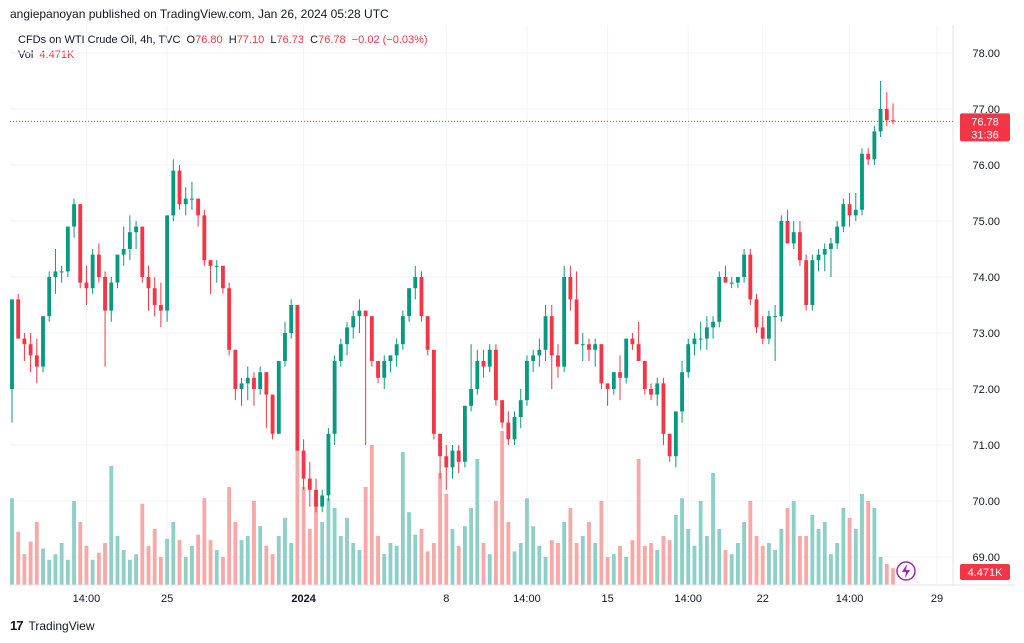 This screenshot has width=1024, height=643. I want to click on price-tick-label: 77.00, so click(986, 110).